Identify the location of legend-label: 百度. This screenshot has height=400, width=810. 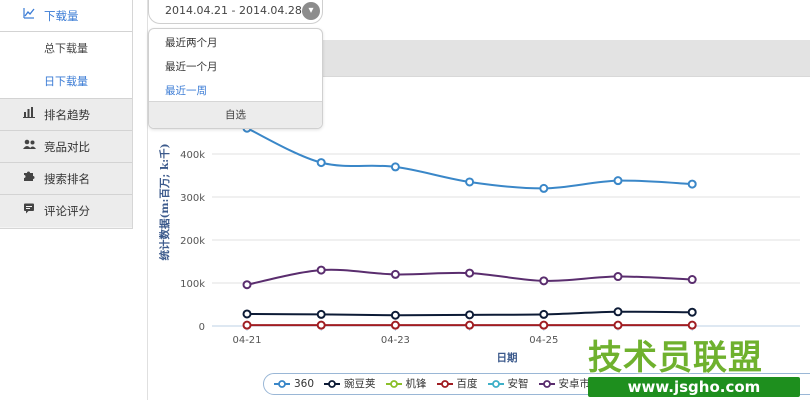
(467, 384).